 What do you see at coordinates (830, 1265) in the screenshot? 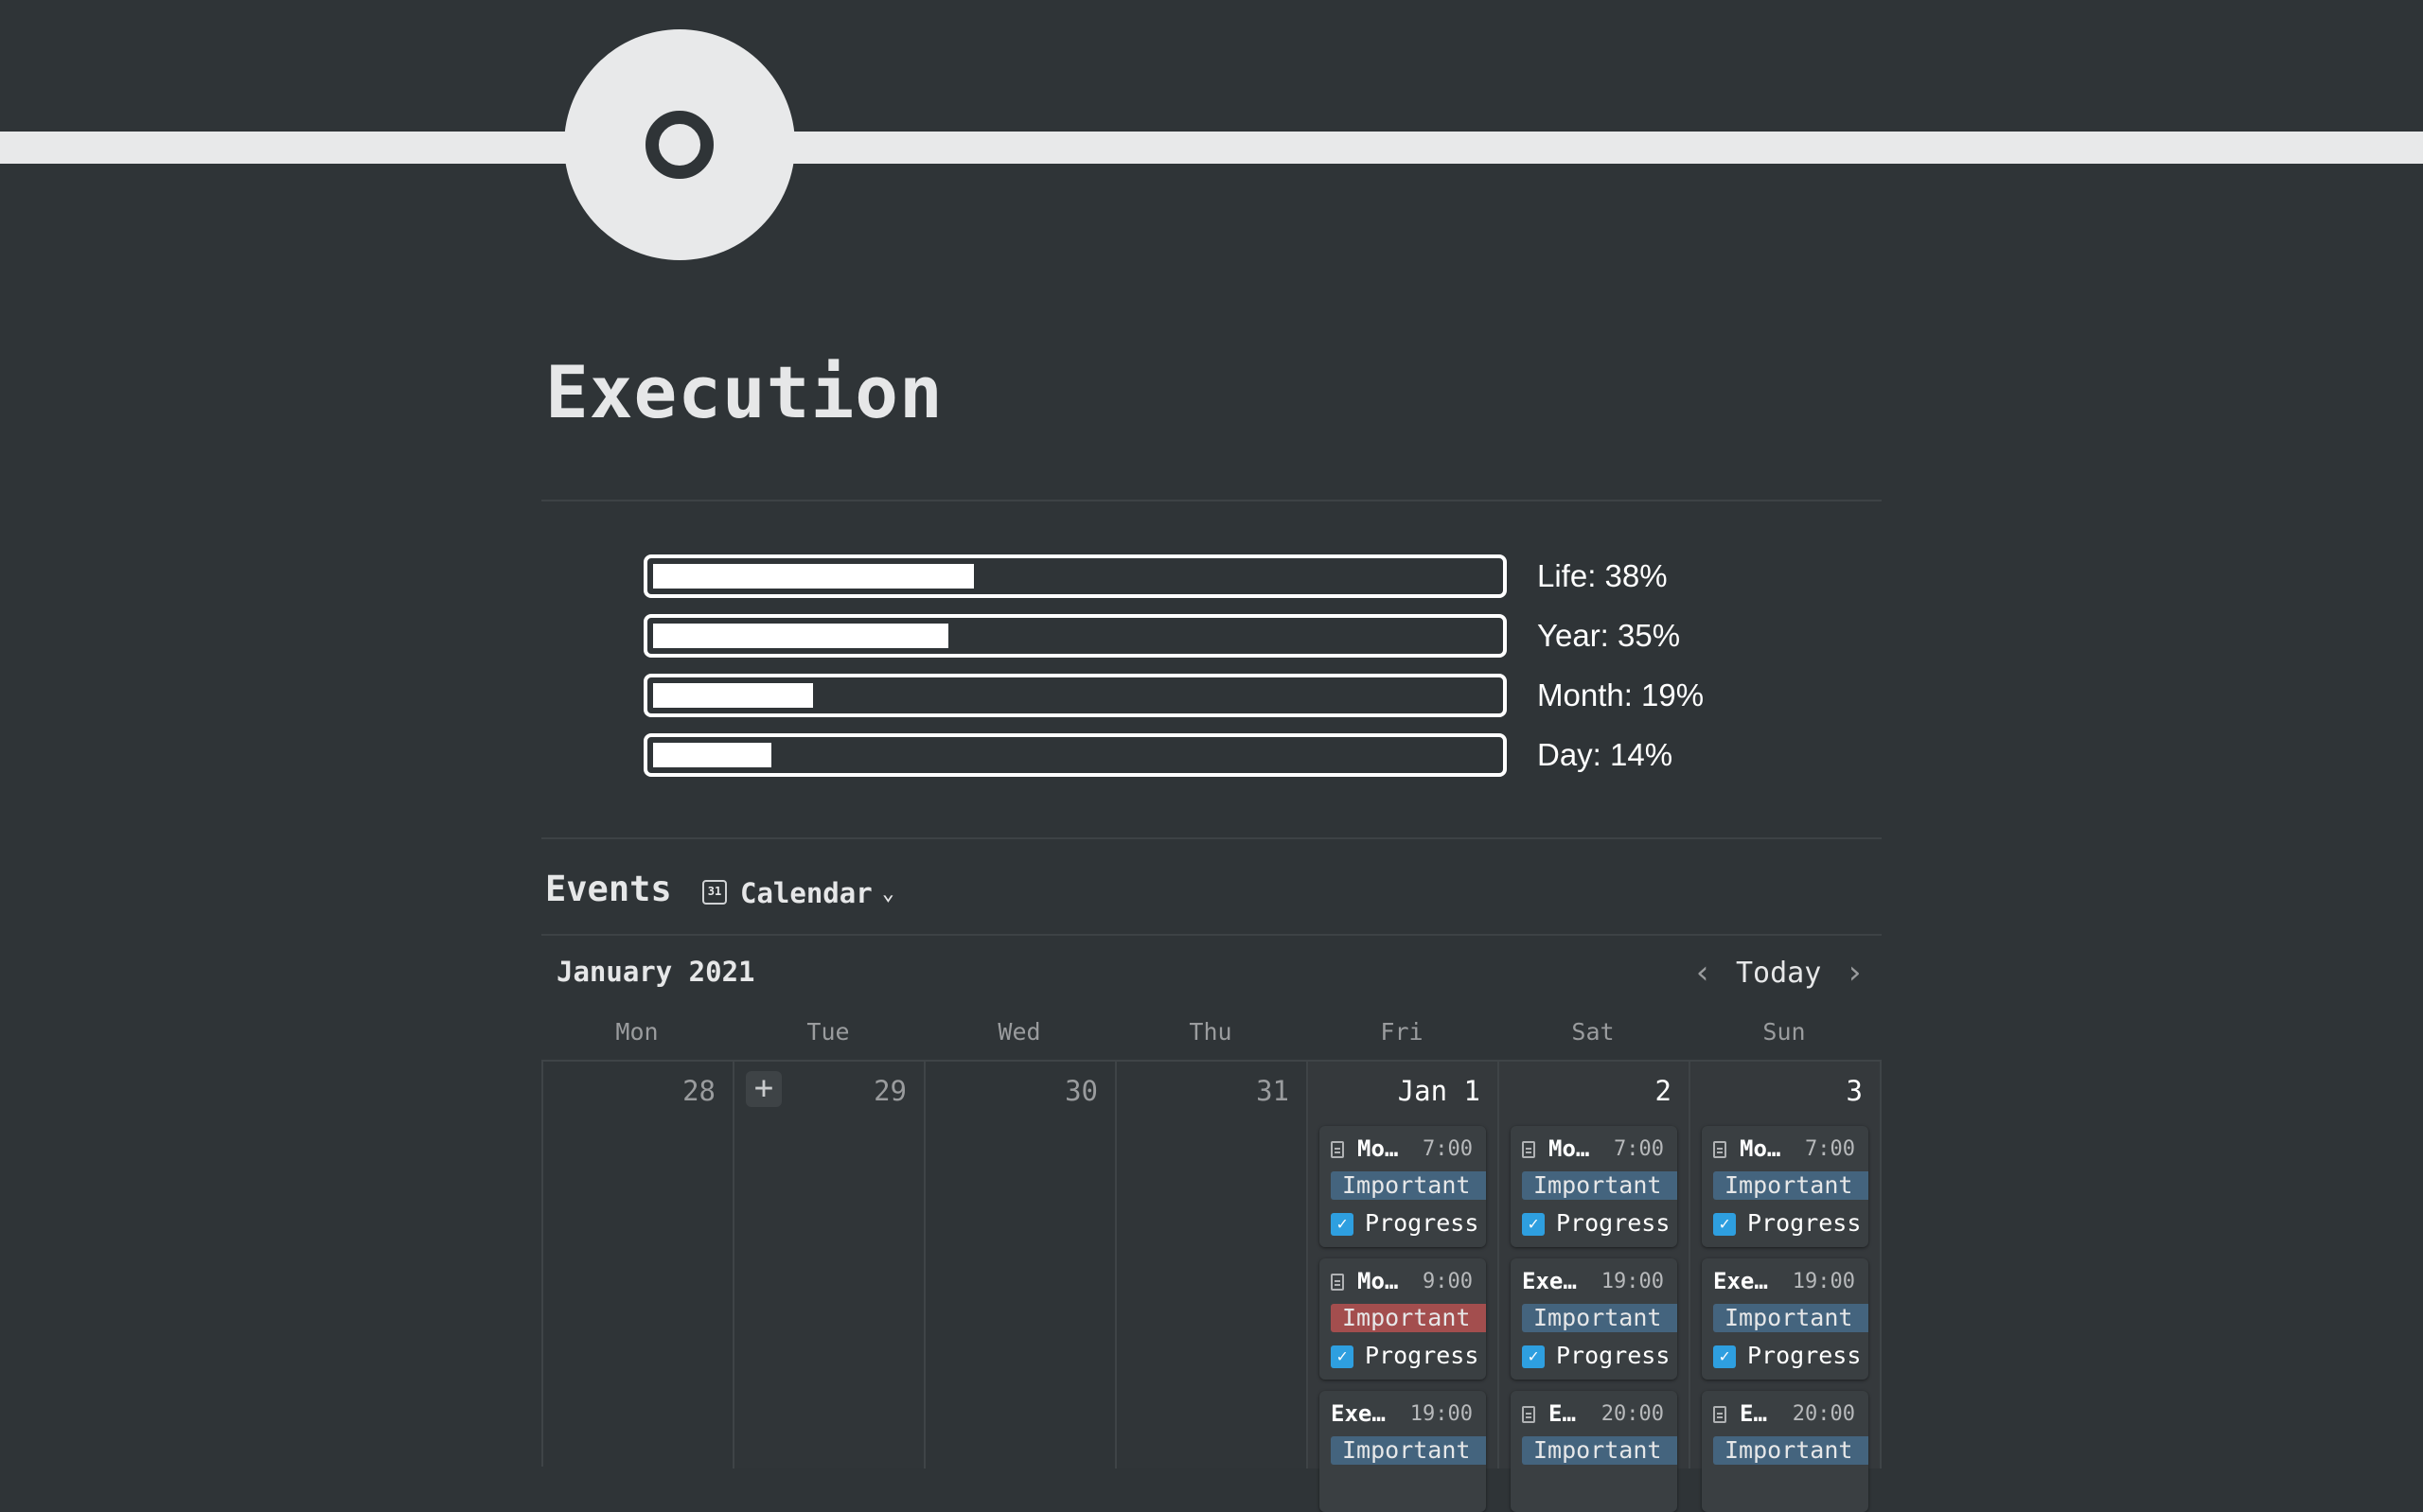
I see `calendar-day-cell: 29 +` at bounding box center [830, 1265].